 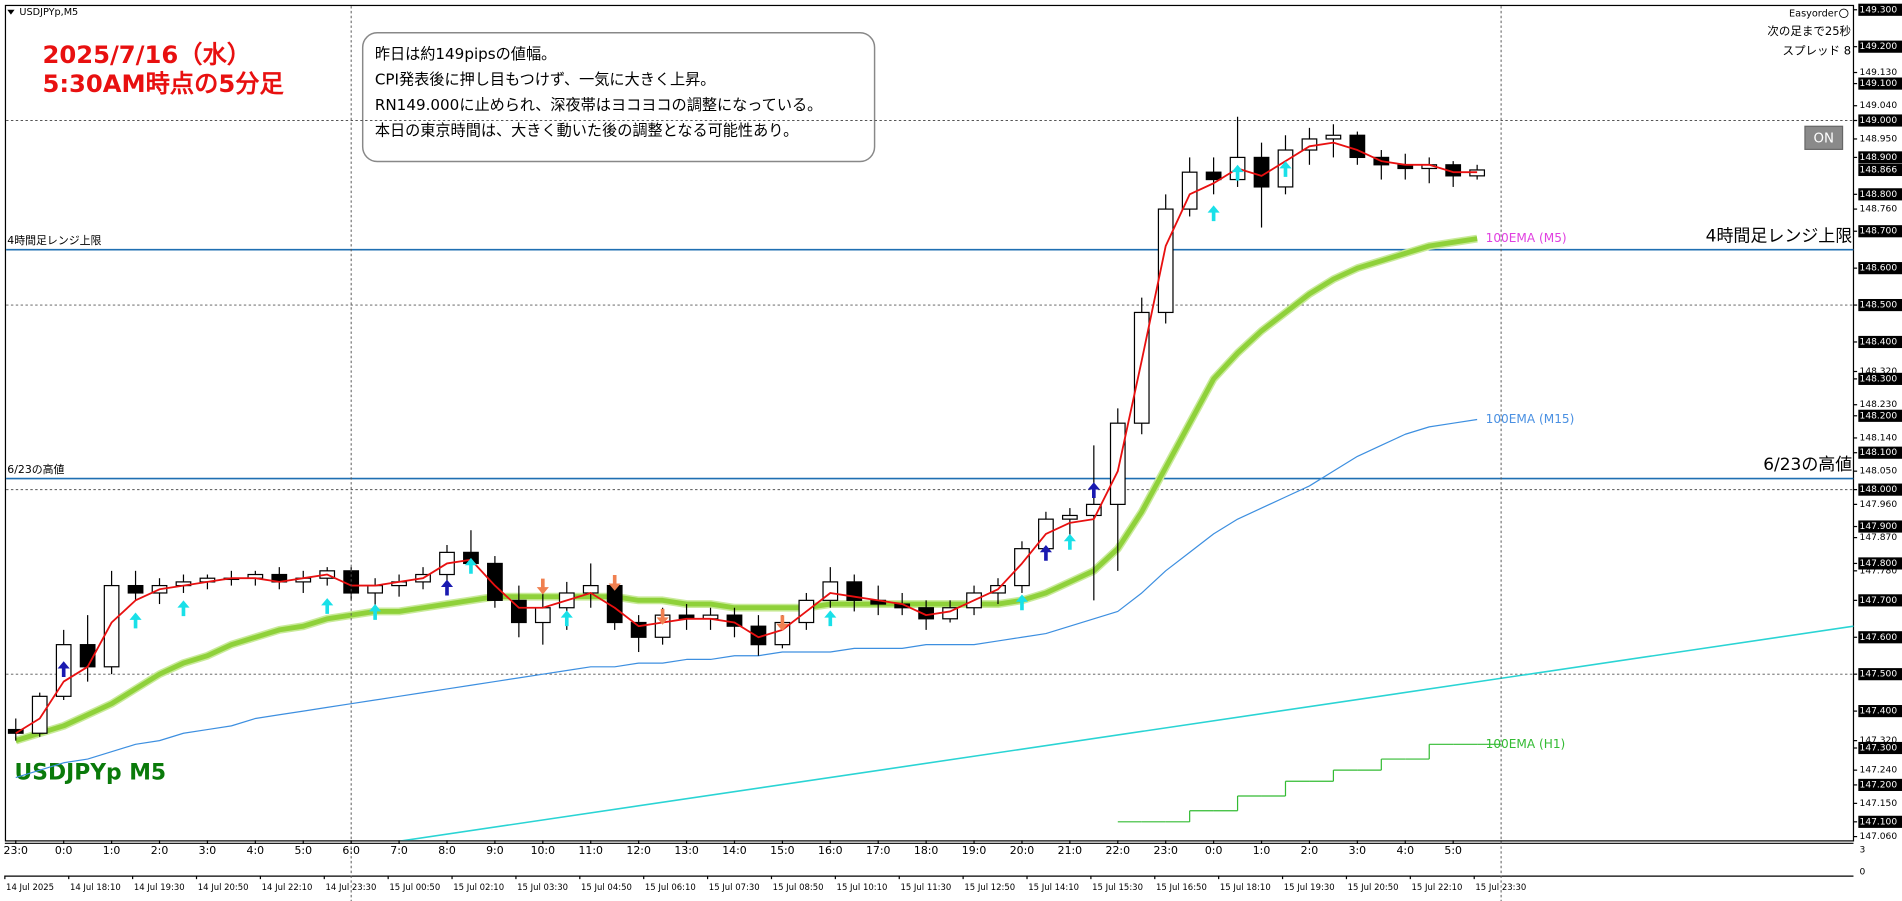 What do you see at coordinates (350, 888) in the screenshot?
I see `date-label: 14 Jul 23:30` at bounding box center [350, 888].